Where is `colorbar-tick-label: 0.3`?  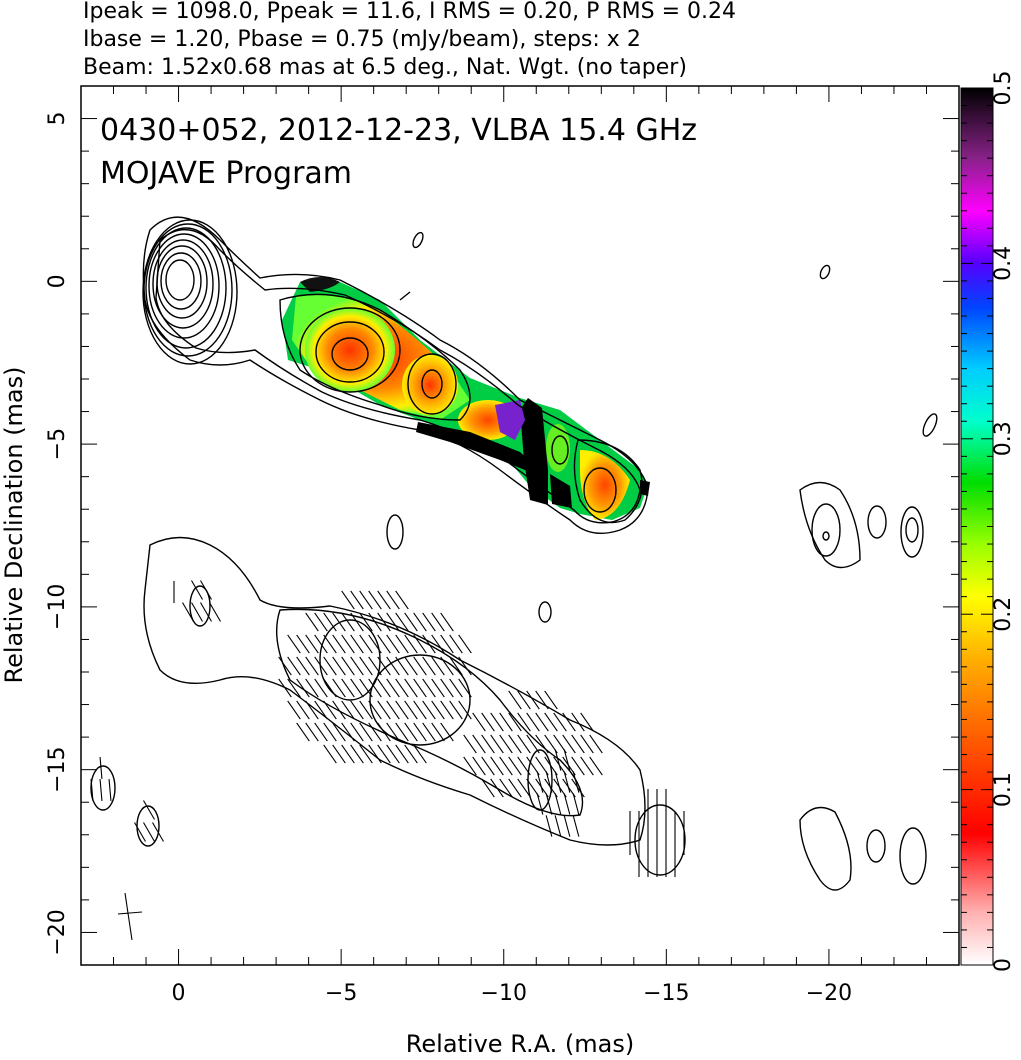
colorbar-tick-label: 0.3 is located at coordinates (1003, 438).